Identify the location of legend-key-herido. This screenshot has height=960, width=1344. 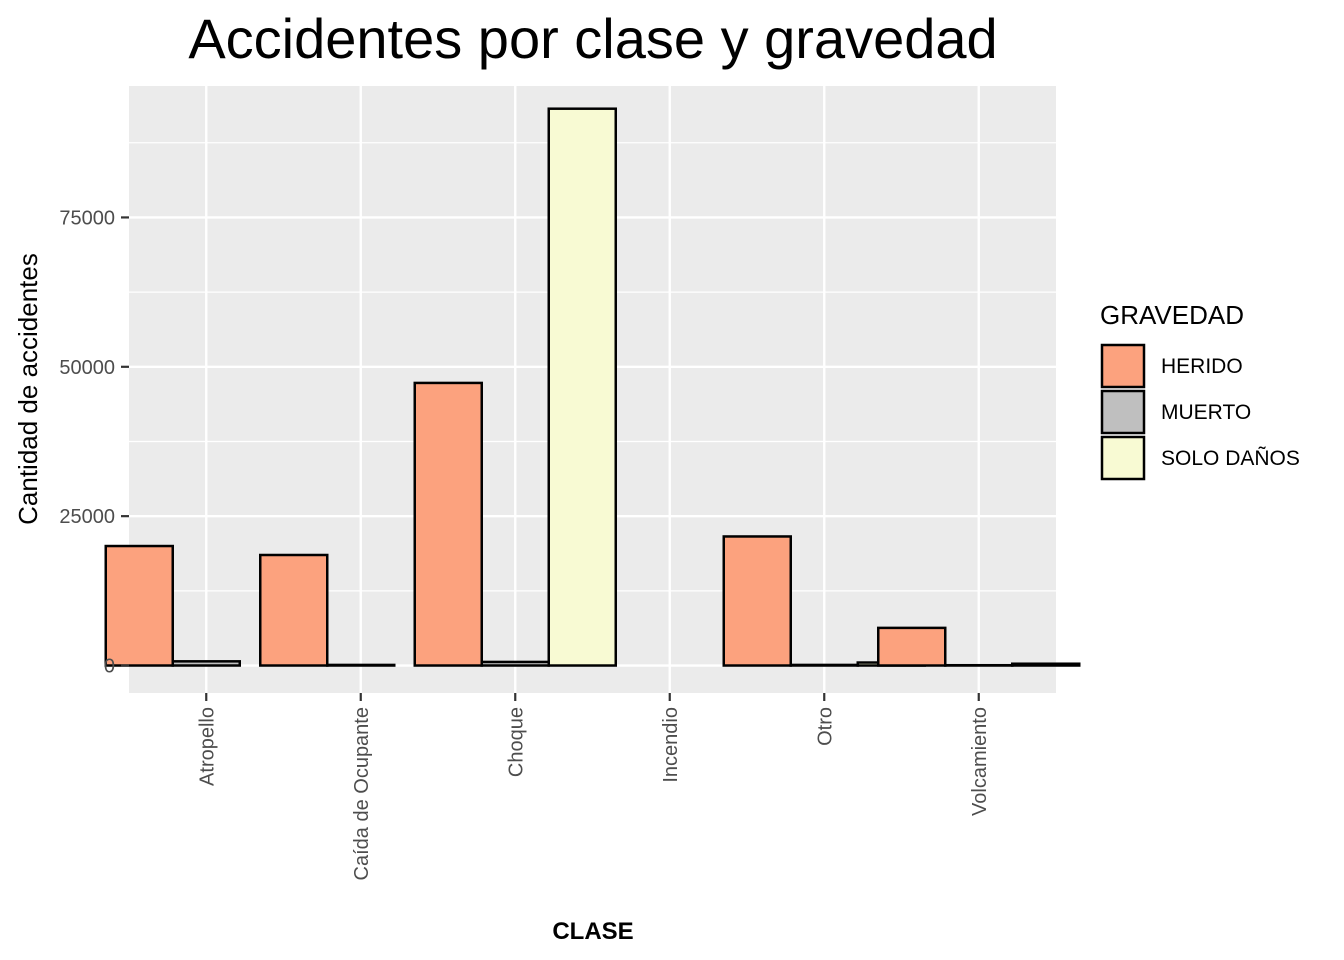
(1123, 366).